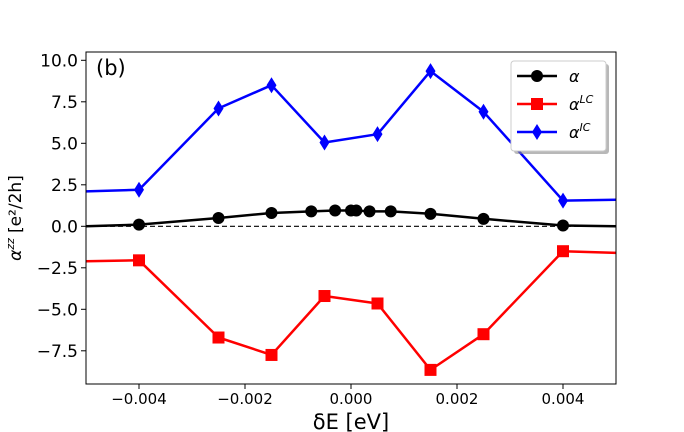 This screenshot has height=432, width=684. I want to click on y-tick-label: 10.0, so click(59, 61).